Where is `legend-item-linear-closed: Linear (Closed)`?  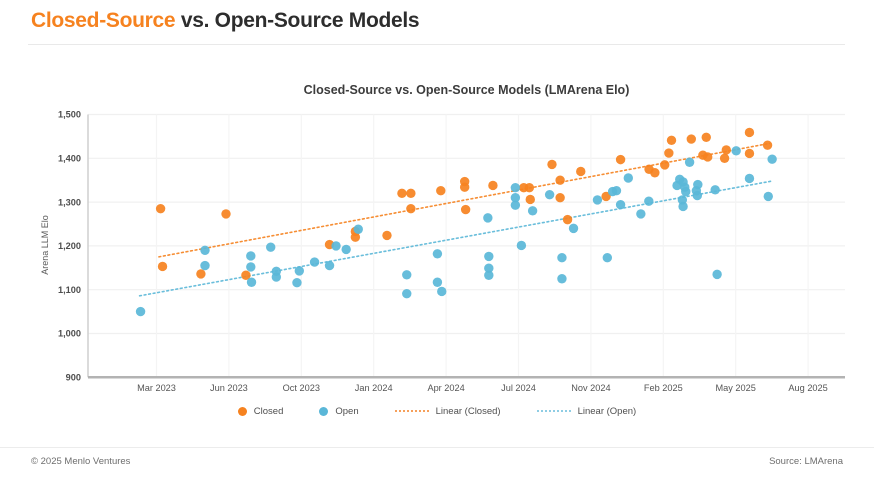 legend-item-linear-closed: Linear (Closed) is located at coordinates (447, 411).